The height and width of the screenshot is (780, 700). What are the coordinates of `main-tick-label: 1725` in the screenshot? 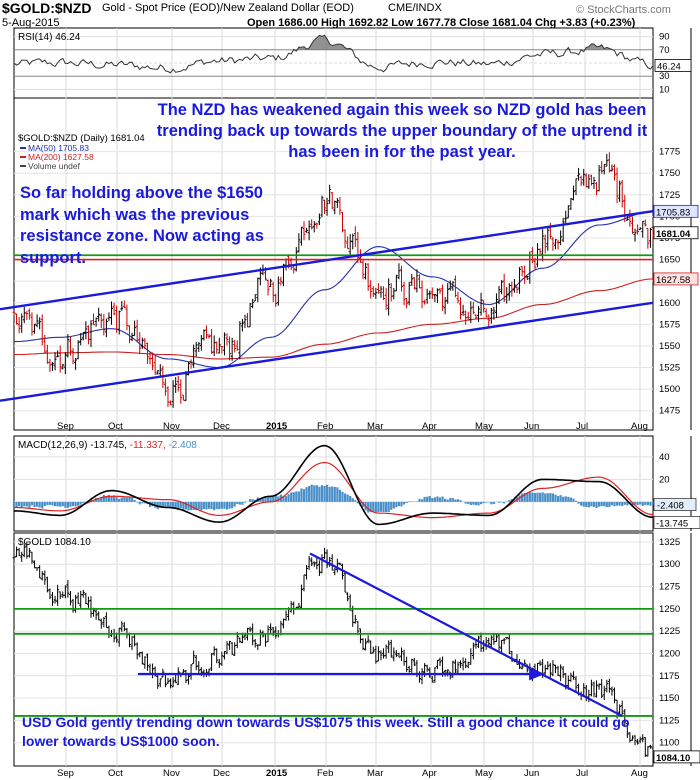 It's located at (669, 195).